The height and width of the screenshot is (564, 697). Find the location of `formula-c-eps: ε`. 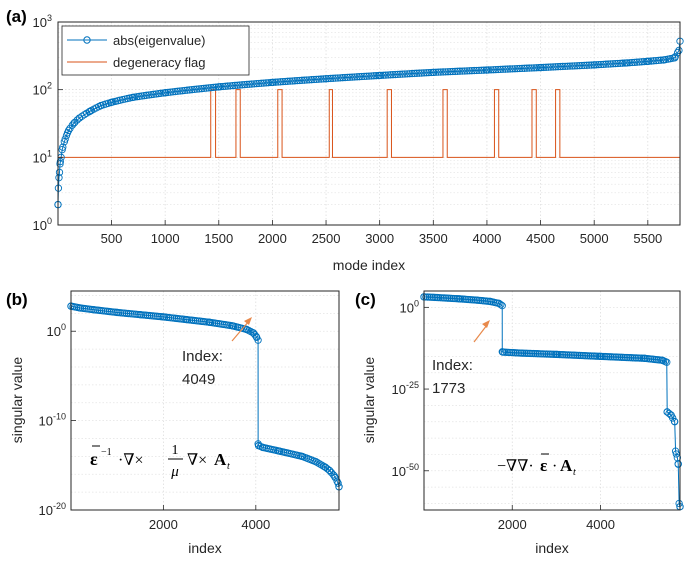

formula-c-eps: ε is located at coordinates (543, 465).